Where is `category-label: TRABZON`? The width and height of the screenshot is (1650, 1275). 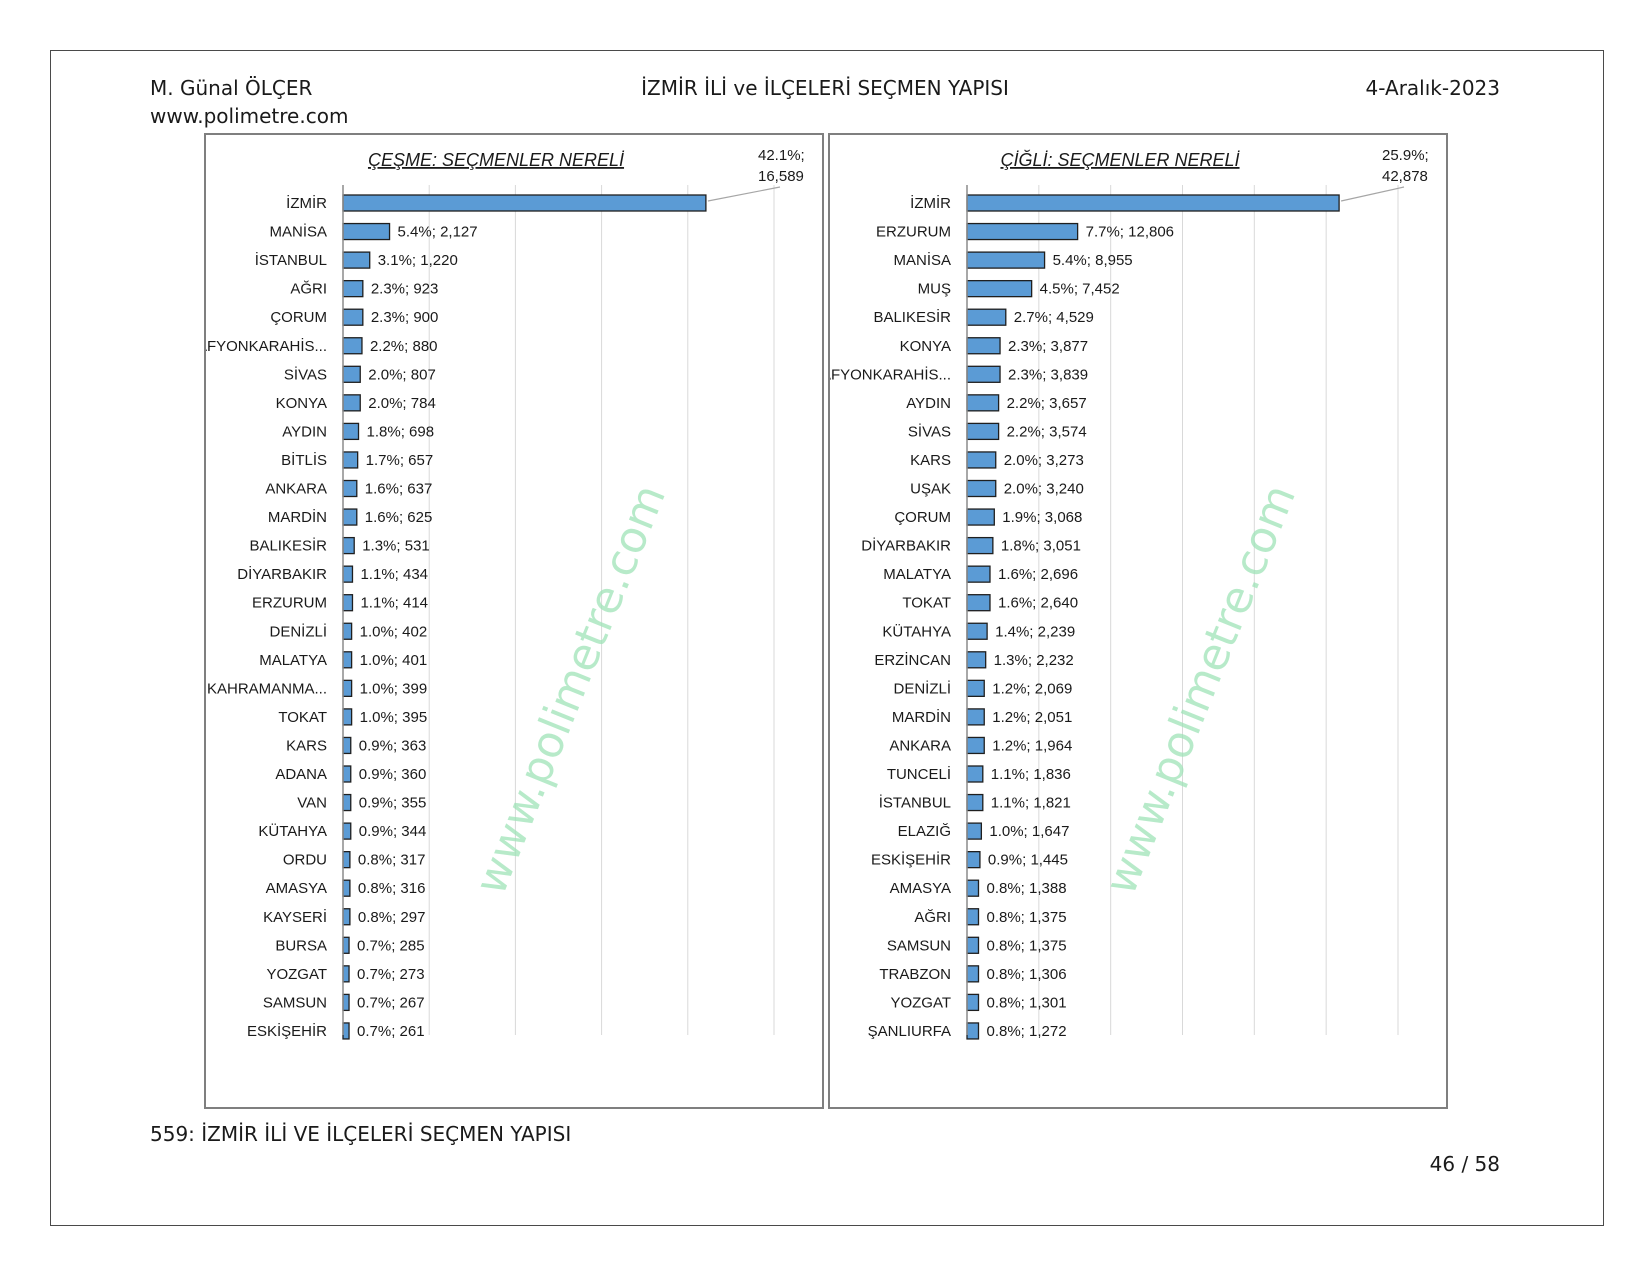 category-label: TRABZON is located at coordinates (915, 974).